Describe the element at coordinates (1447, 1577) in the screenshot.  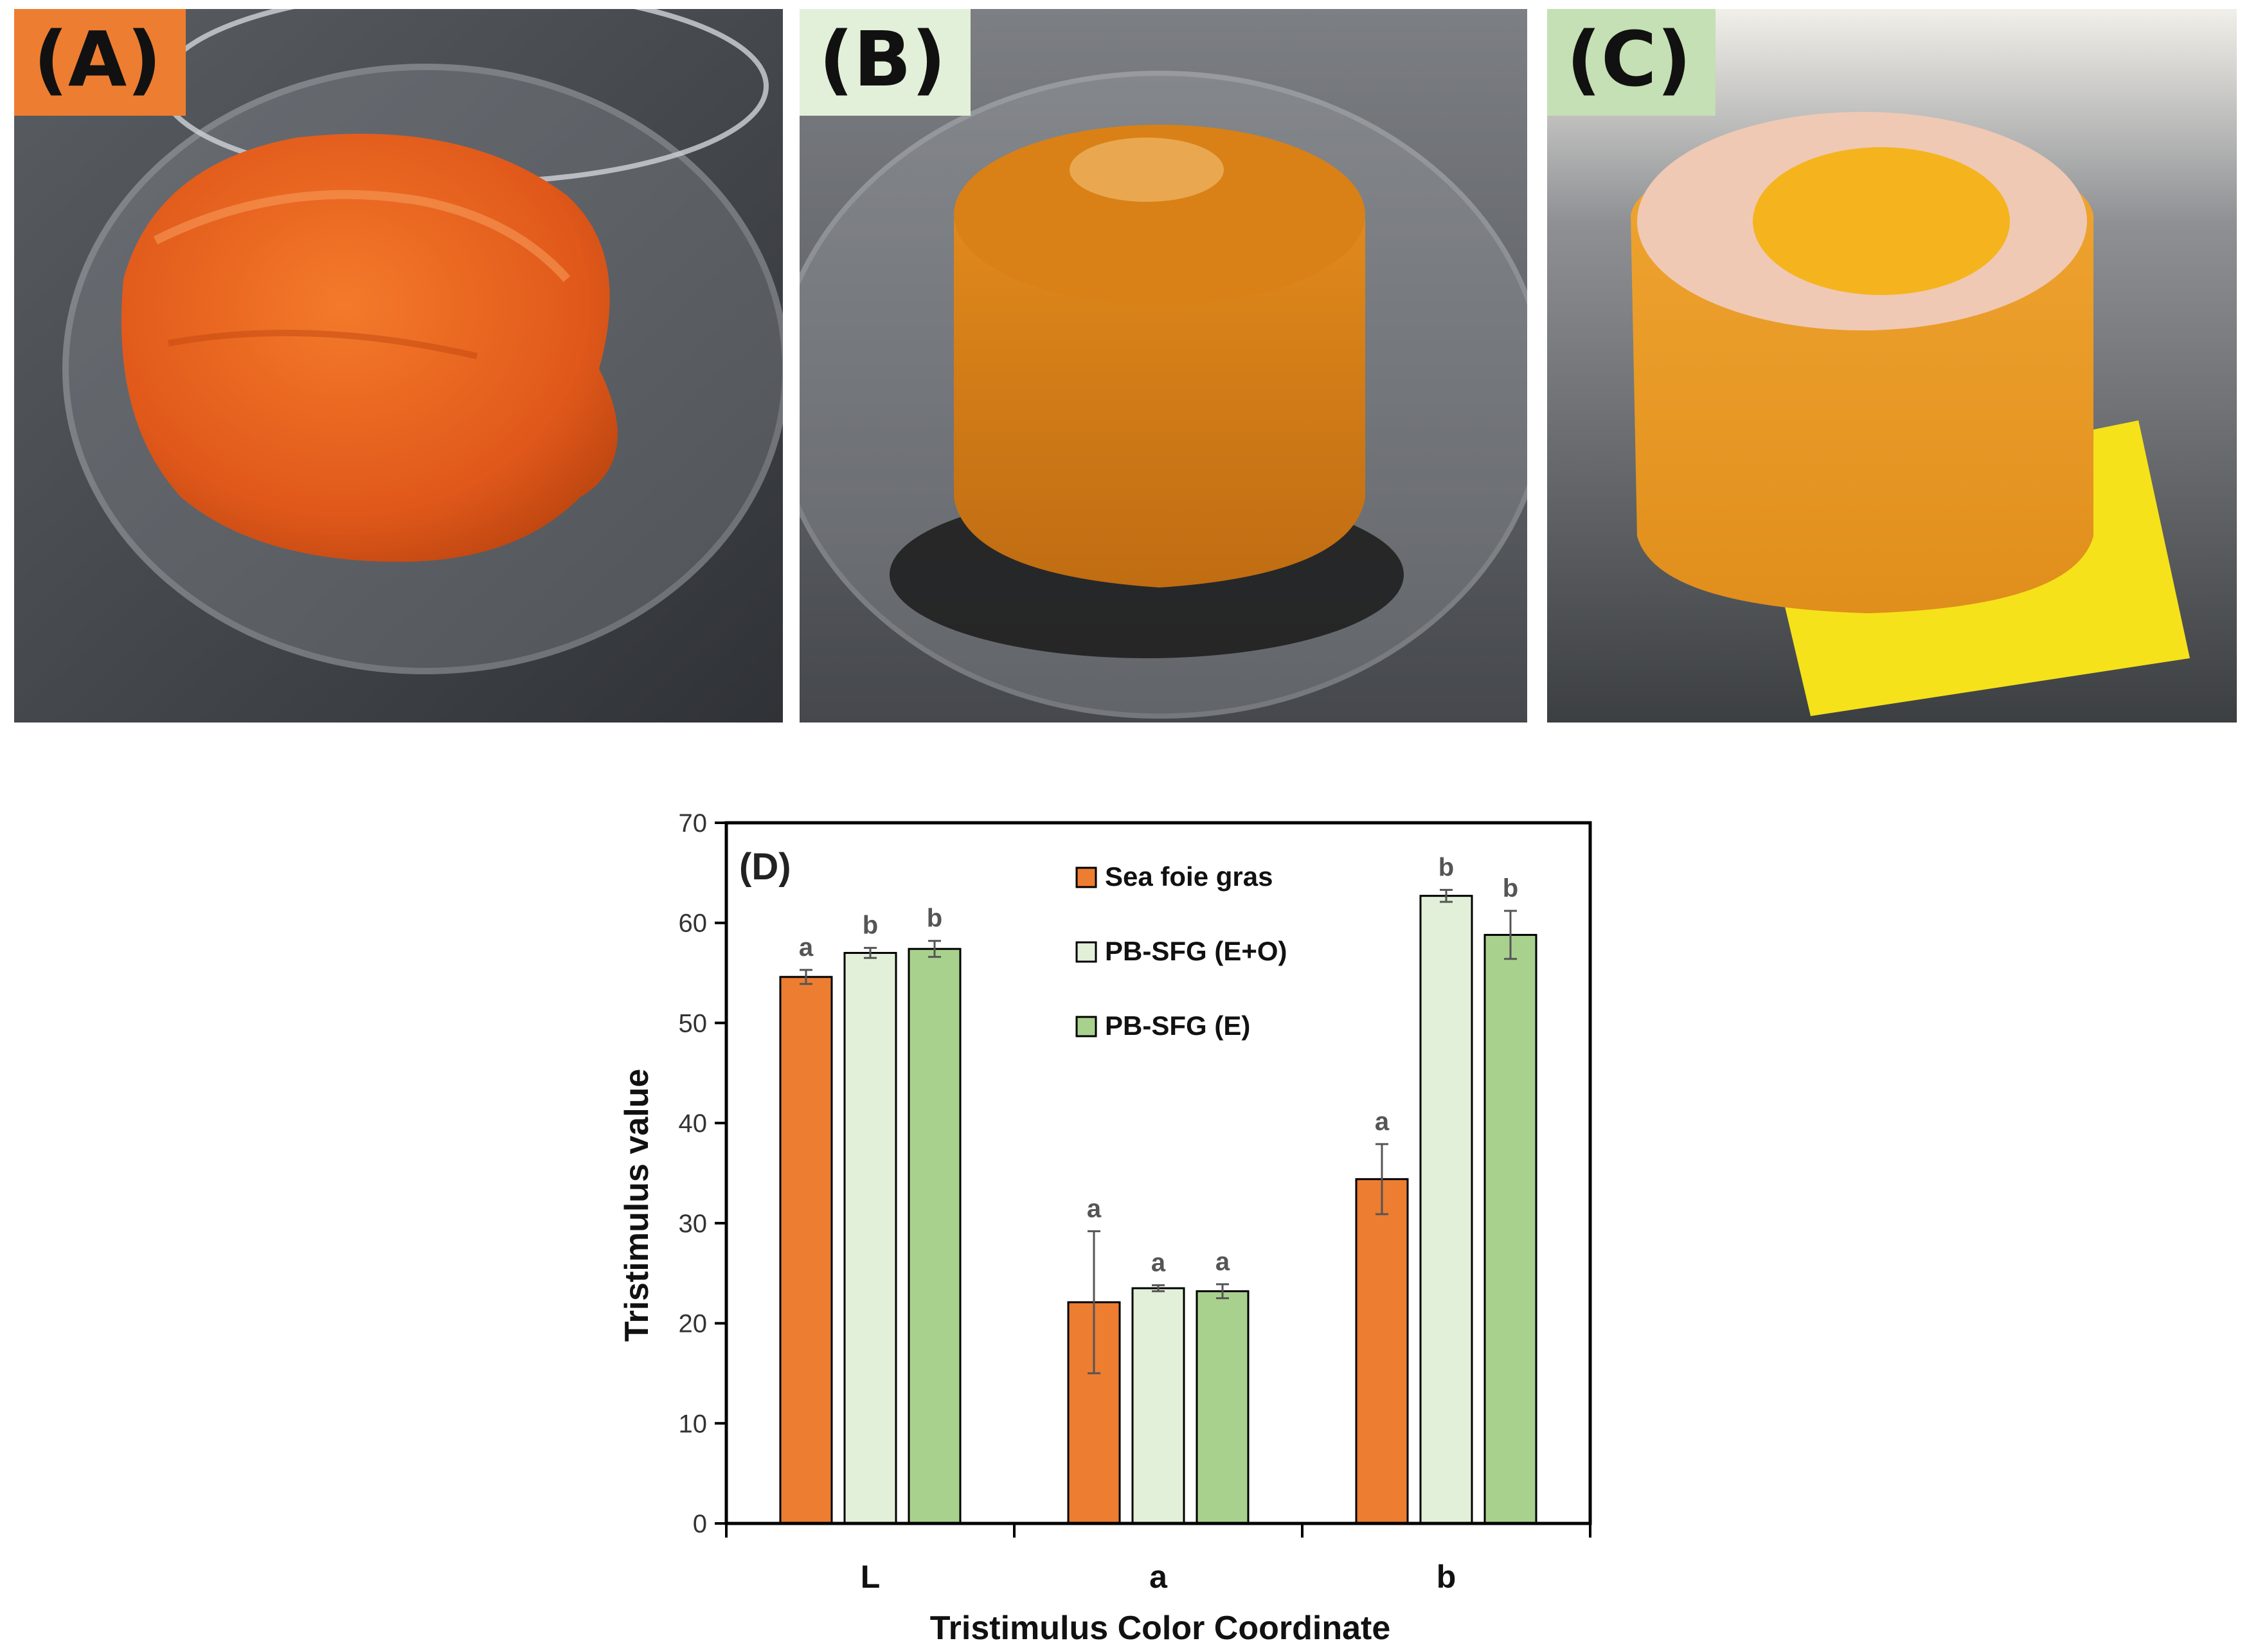
I see `x-tick-label: b` at that location.